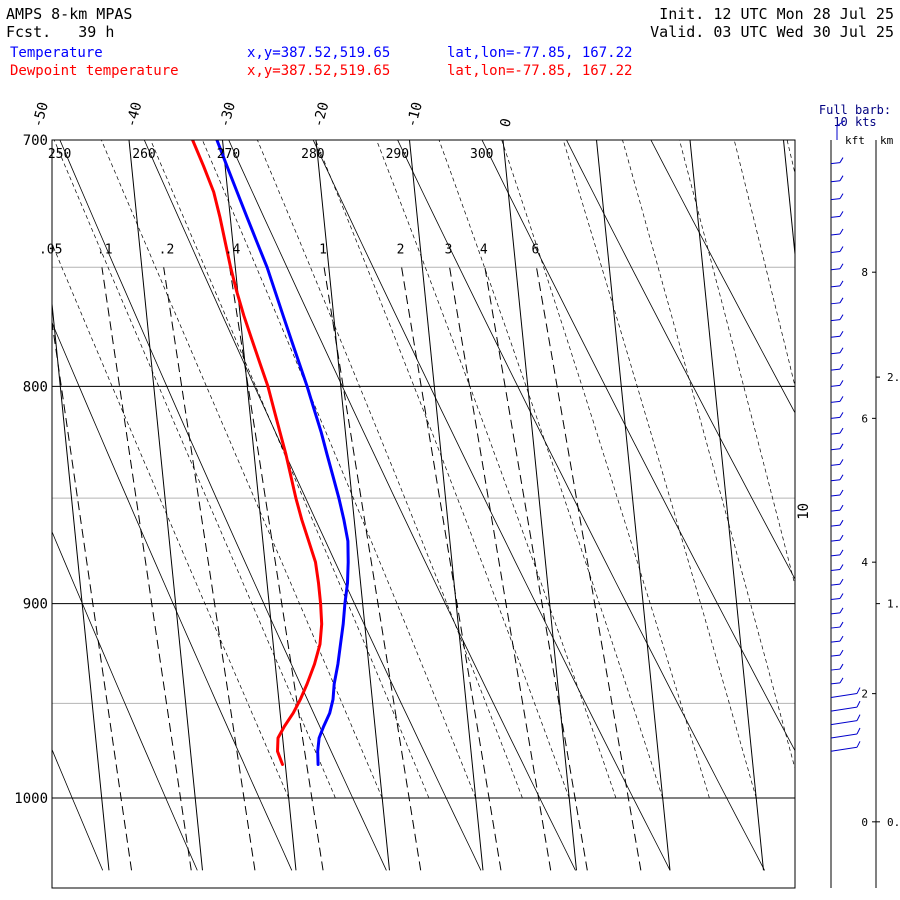 The image size is (900, 900). I want to click on dewpoint-legend-latlon: lat,lon=-77.85, 167.22, so click(540, 71).